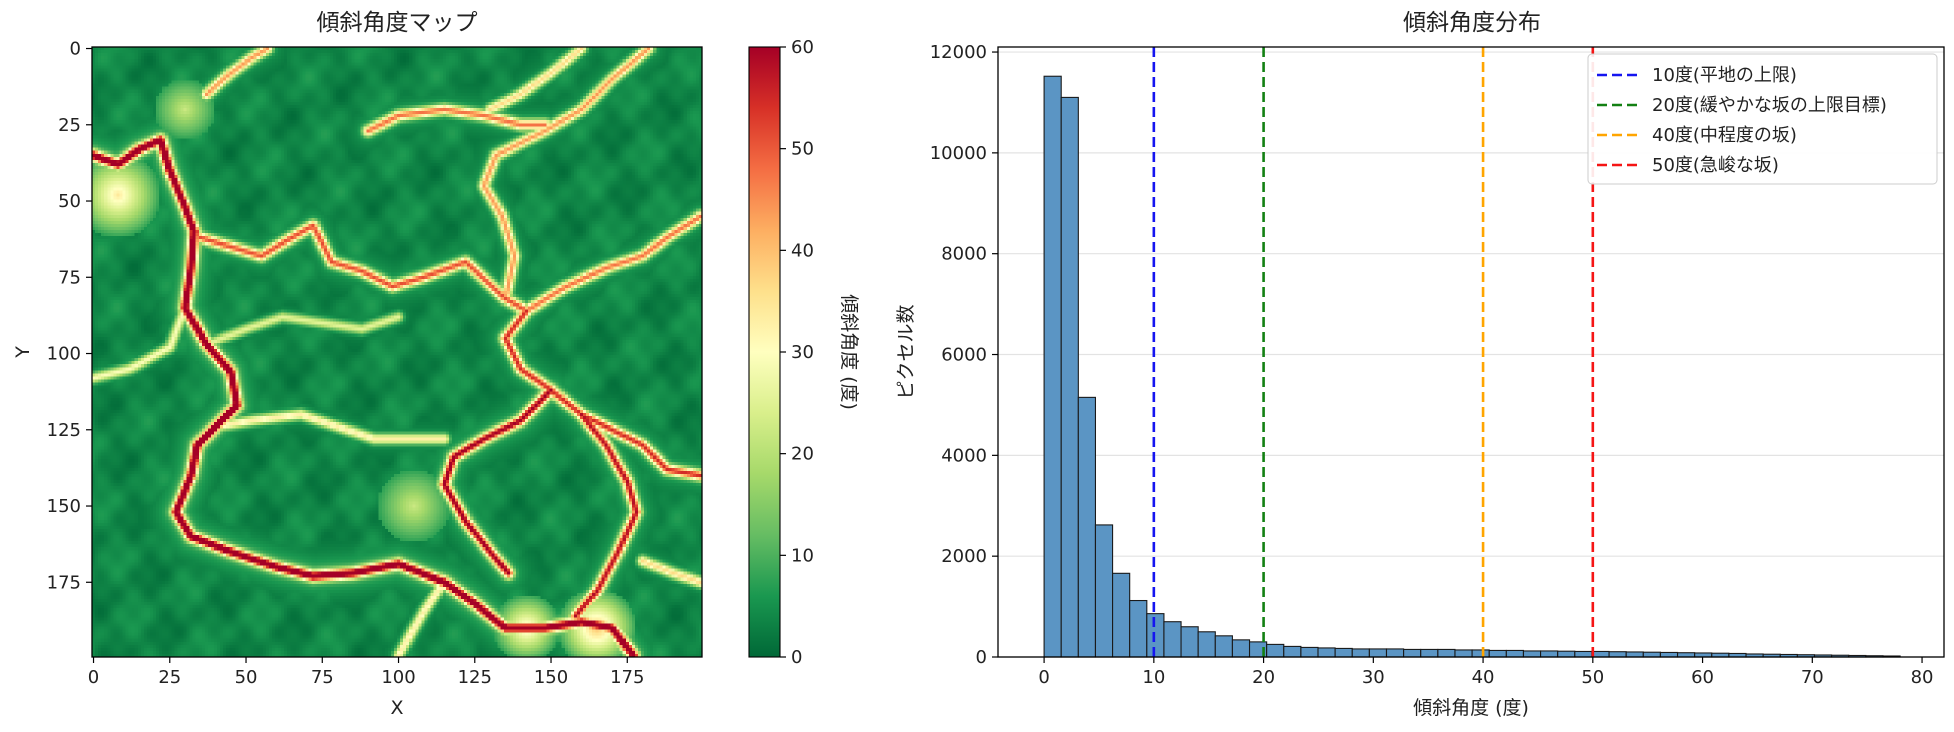 The height and width of the screenshot is (732, 1954). I want to click on hist-x-tick-label: 20, so click(1263, 677).